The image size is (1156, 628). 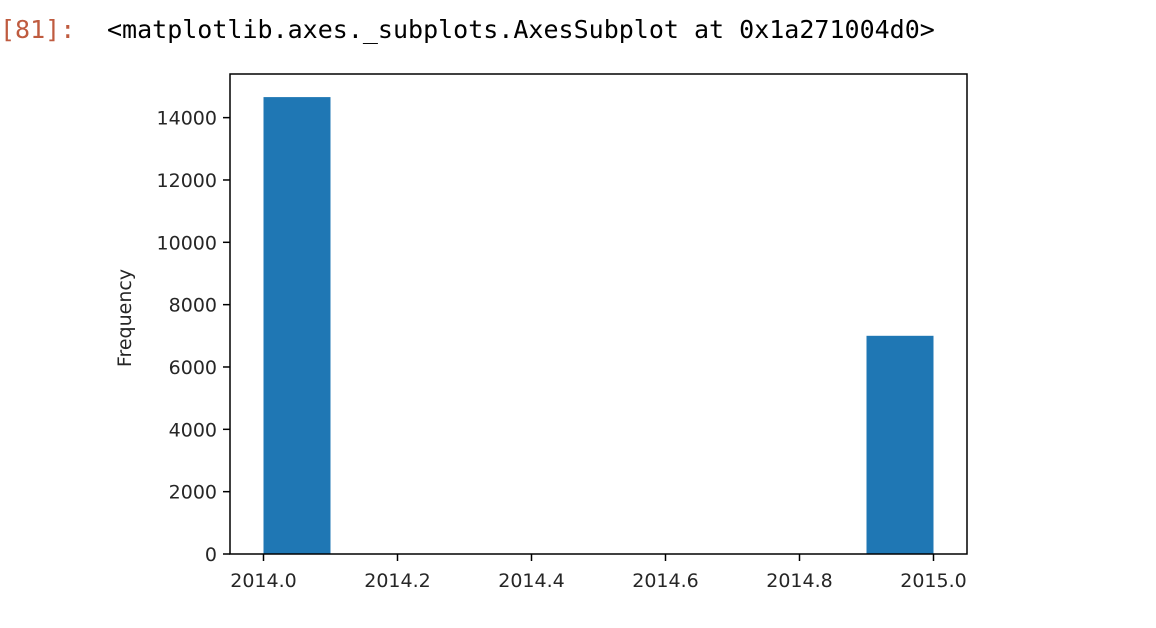 What do you see at coordinates (933, 581) in the screenshot?
I see `x-tick-label: 2015.0` at bounding box center [933, 581].